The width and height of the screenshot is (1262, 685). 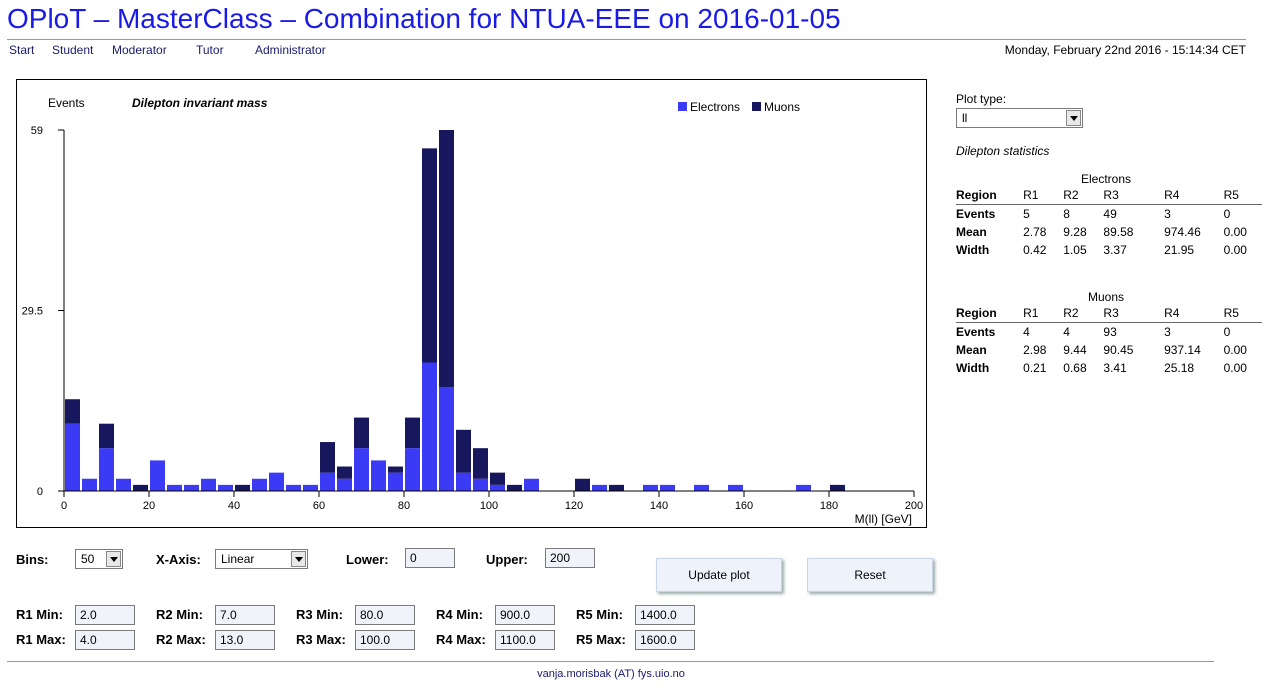 I want to click on stats-cell: 4, so click(x=1066, y=332).